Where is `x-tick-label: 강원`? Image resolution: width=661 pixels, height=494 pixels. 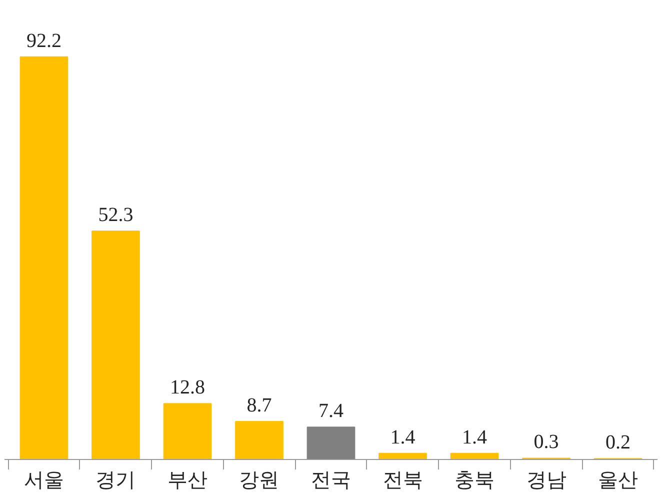 x-tick-label: 강원 is located at coordinates (259, 481).